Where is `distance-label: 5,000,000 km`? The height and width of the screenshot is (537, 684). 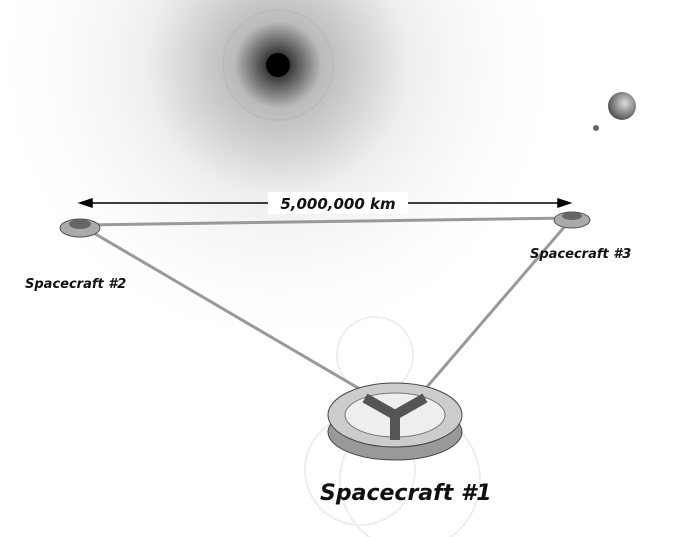 distance-label: 5,000,000 km is located at coordinates (337, 204).